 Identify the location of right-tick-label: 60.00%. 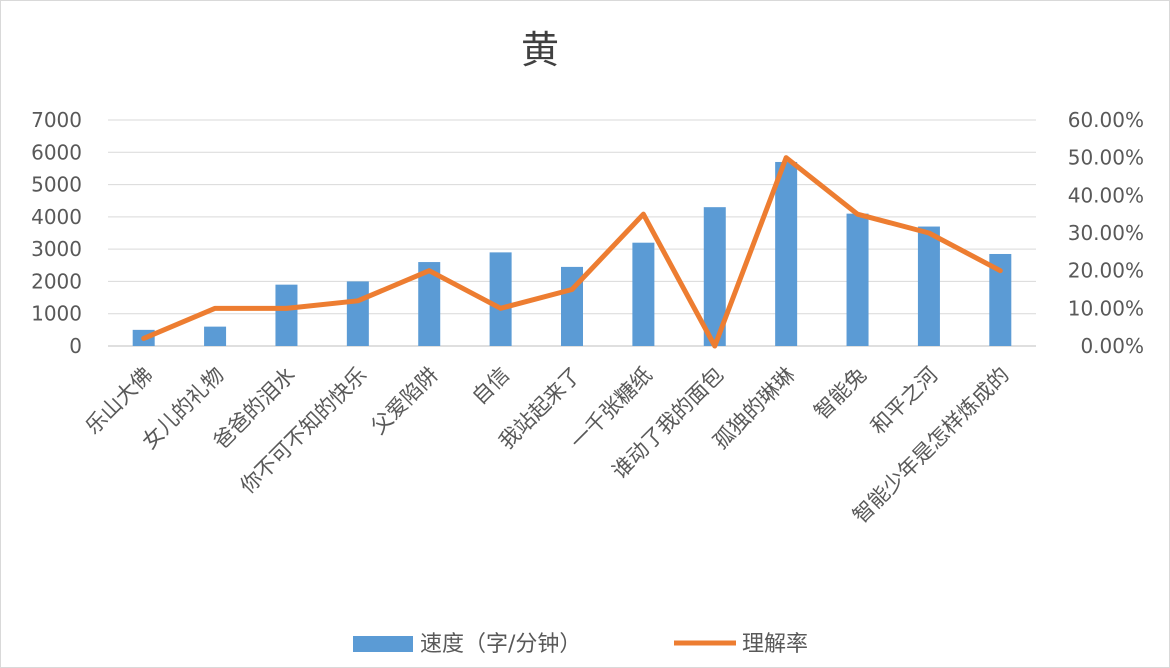
(1106, 120).